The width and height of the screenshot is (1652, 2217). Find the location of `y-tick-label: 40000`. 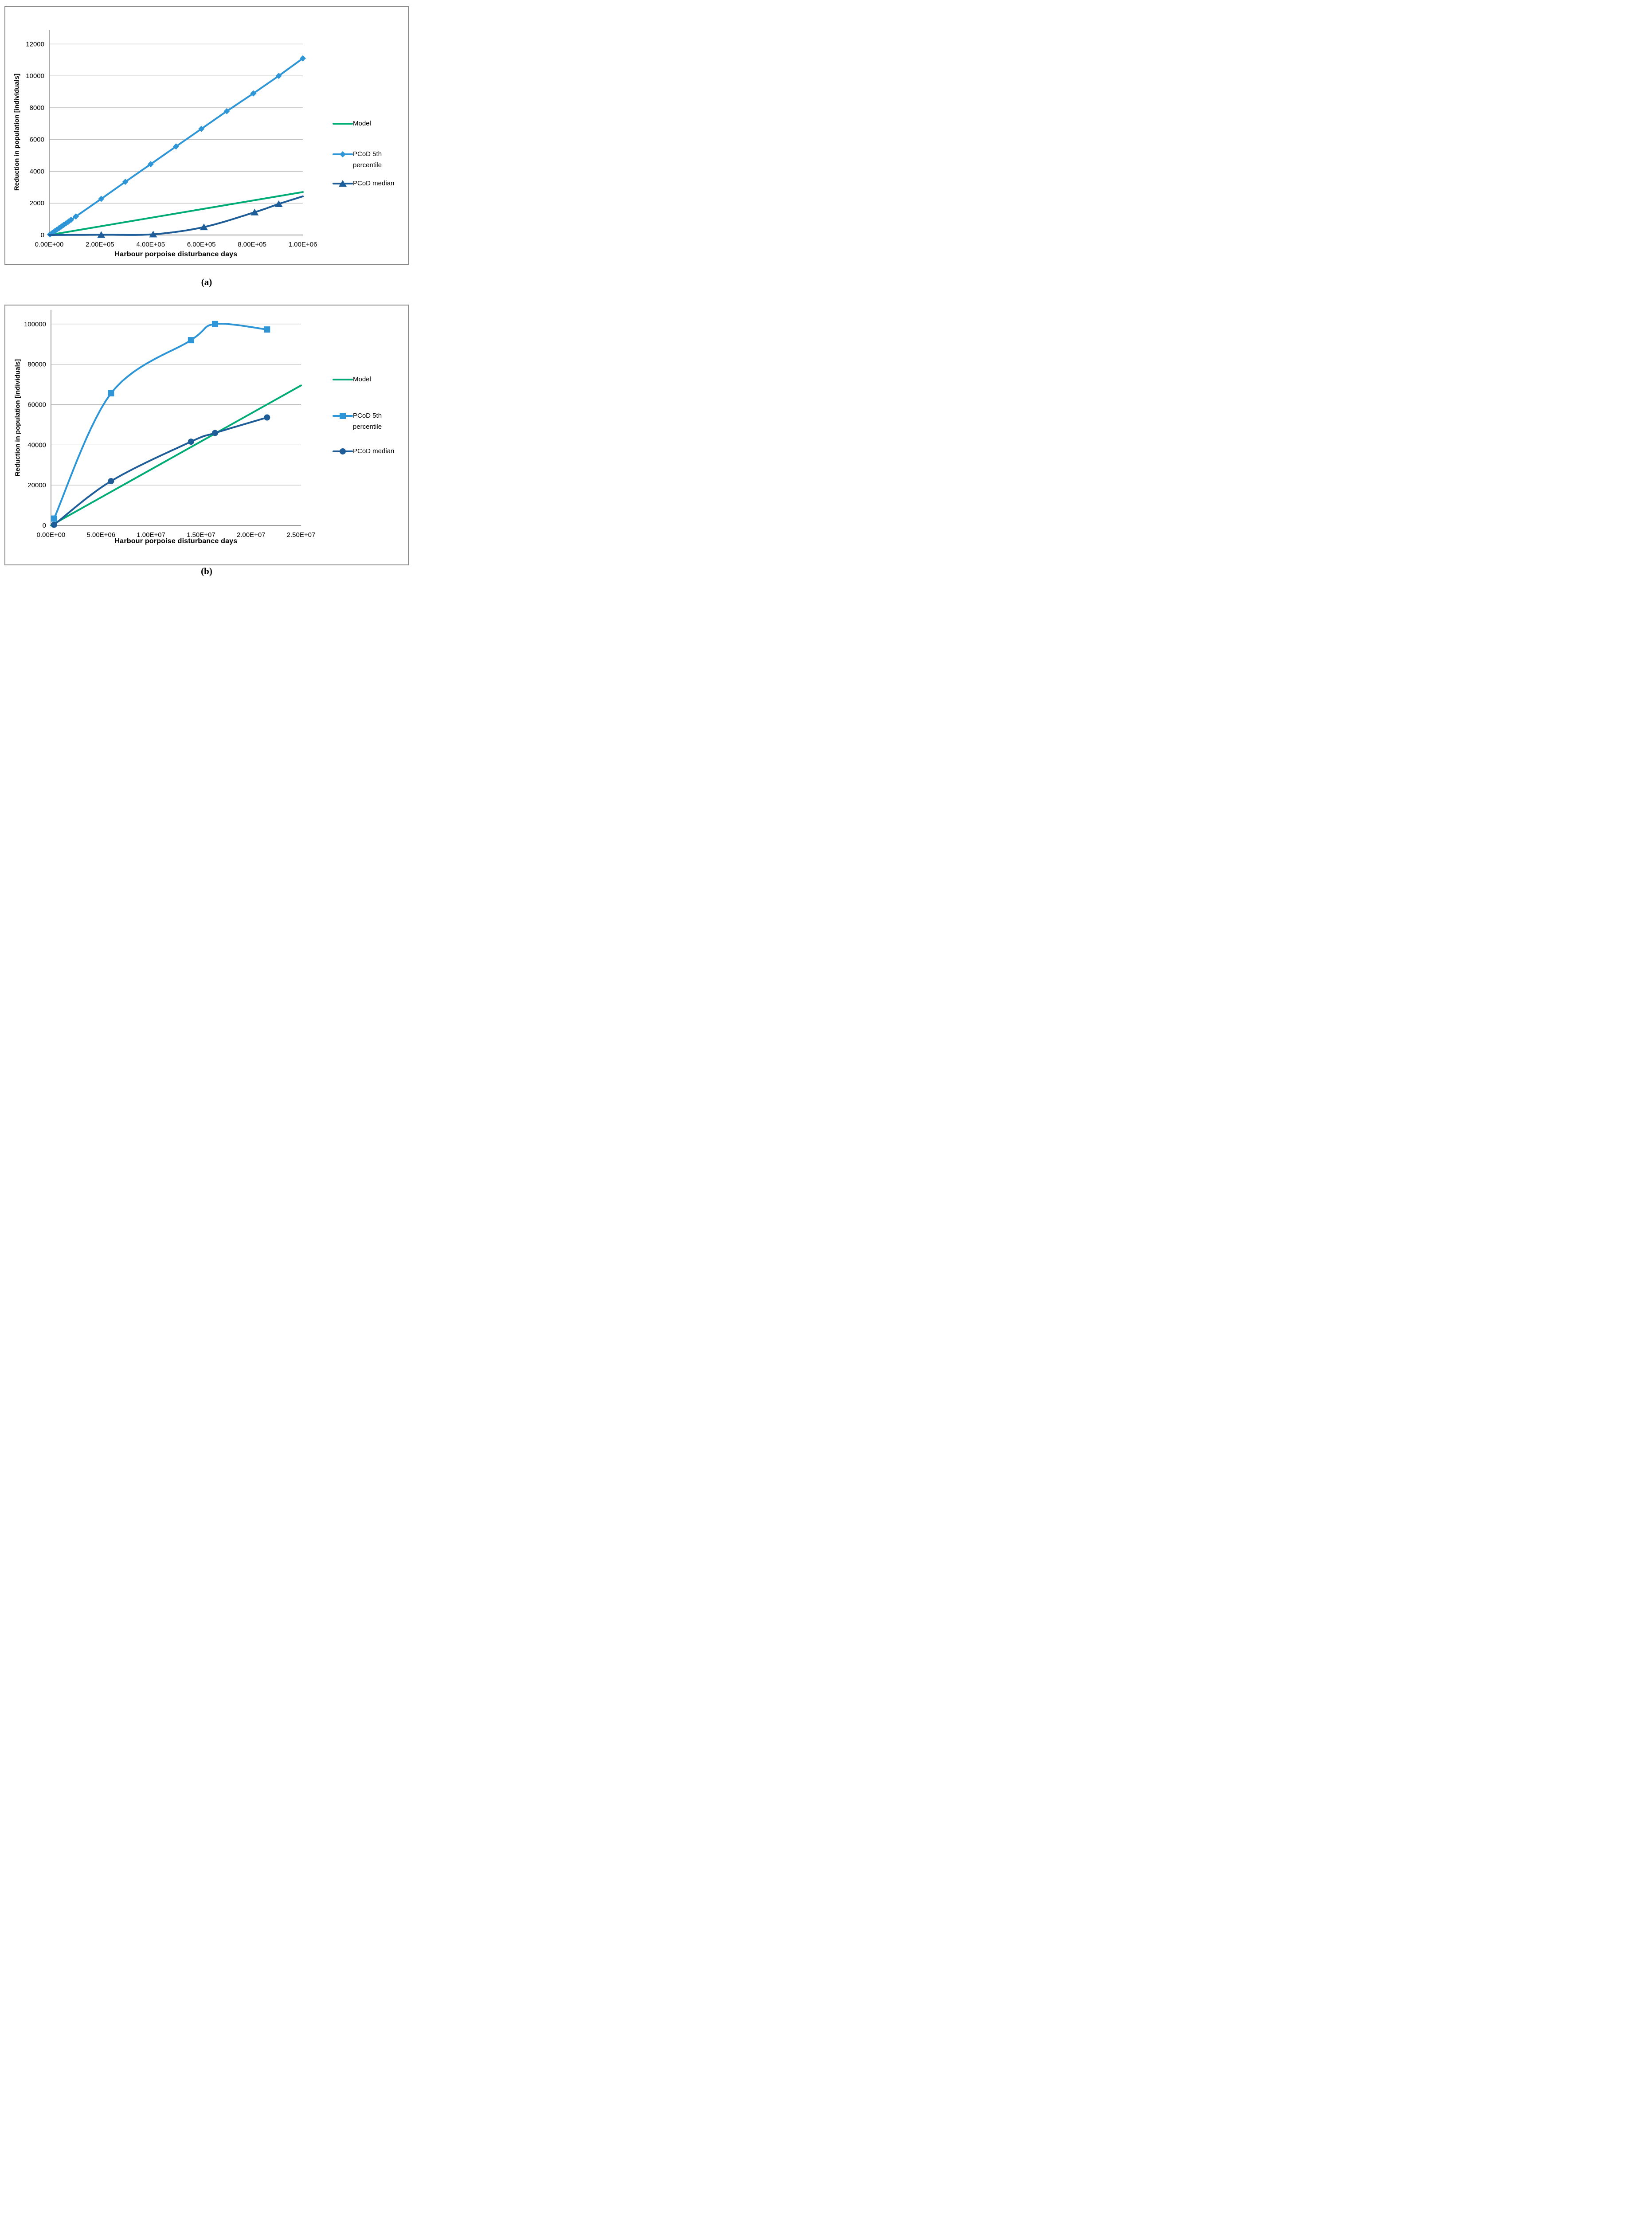

y-tick-label: 40000 is located at coordinates (36, 445).